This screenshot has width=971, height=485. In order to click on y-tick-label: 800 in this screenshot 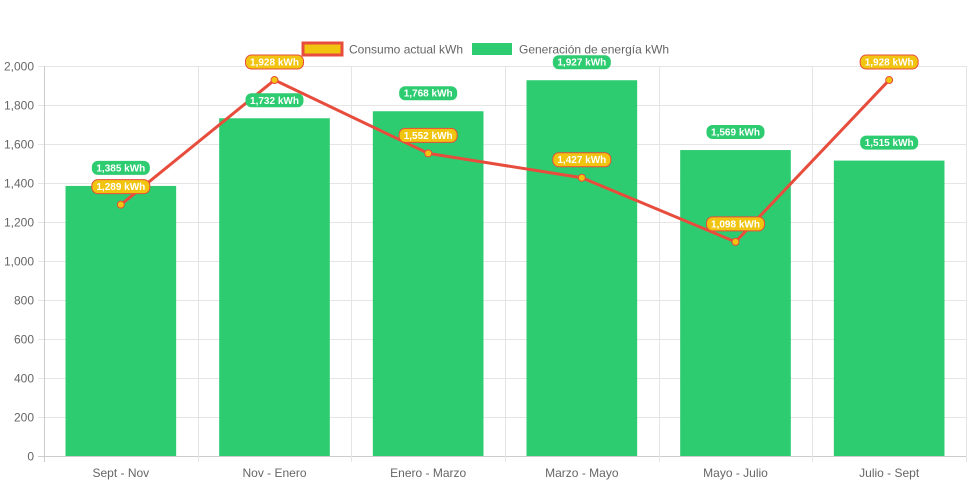, I will do `click(24, 301)`.